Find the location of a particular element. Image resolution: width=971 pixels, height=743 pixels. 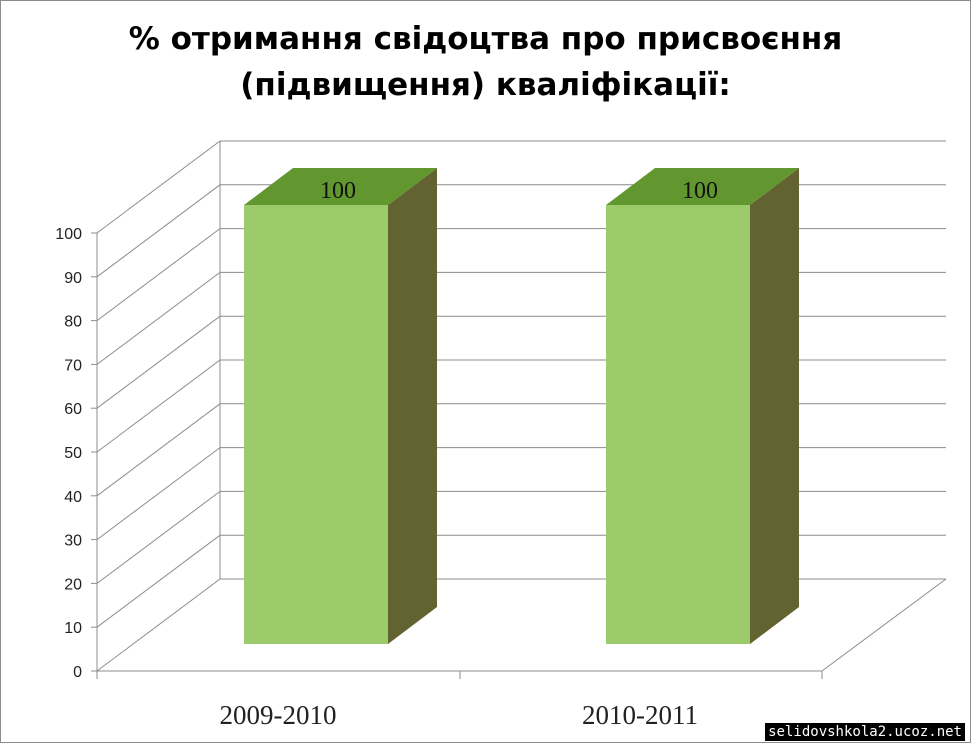

y-tick-label: 70 is located at coordinates (73, 365).